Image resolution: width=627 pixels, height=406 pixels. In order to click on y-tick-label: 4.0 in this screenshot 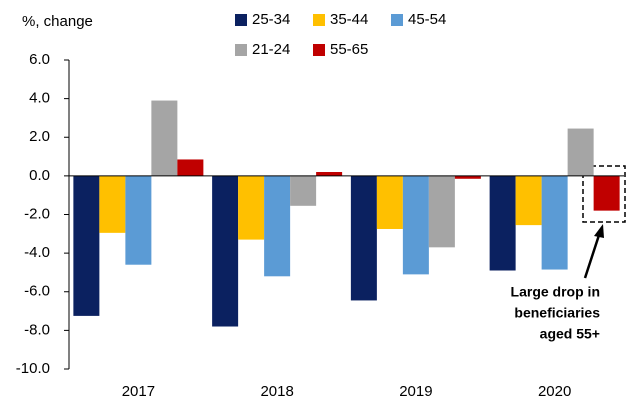, I will do `click(39, 98)`.